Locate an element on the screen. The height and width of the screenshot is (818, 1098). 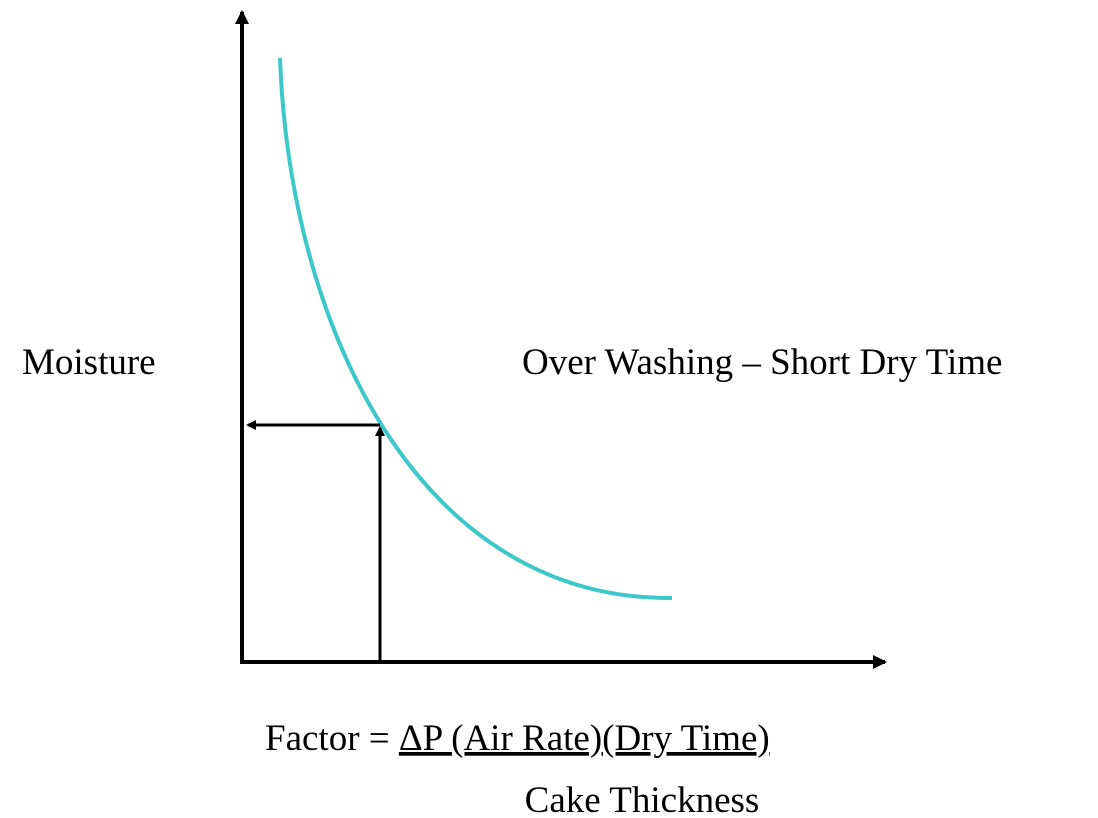
y-axis-label: Moisture is located at coordinates (89, 362).